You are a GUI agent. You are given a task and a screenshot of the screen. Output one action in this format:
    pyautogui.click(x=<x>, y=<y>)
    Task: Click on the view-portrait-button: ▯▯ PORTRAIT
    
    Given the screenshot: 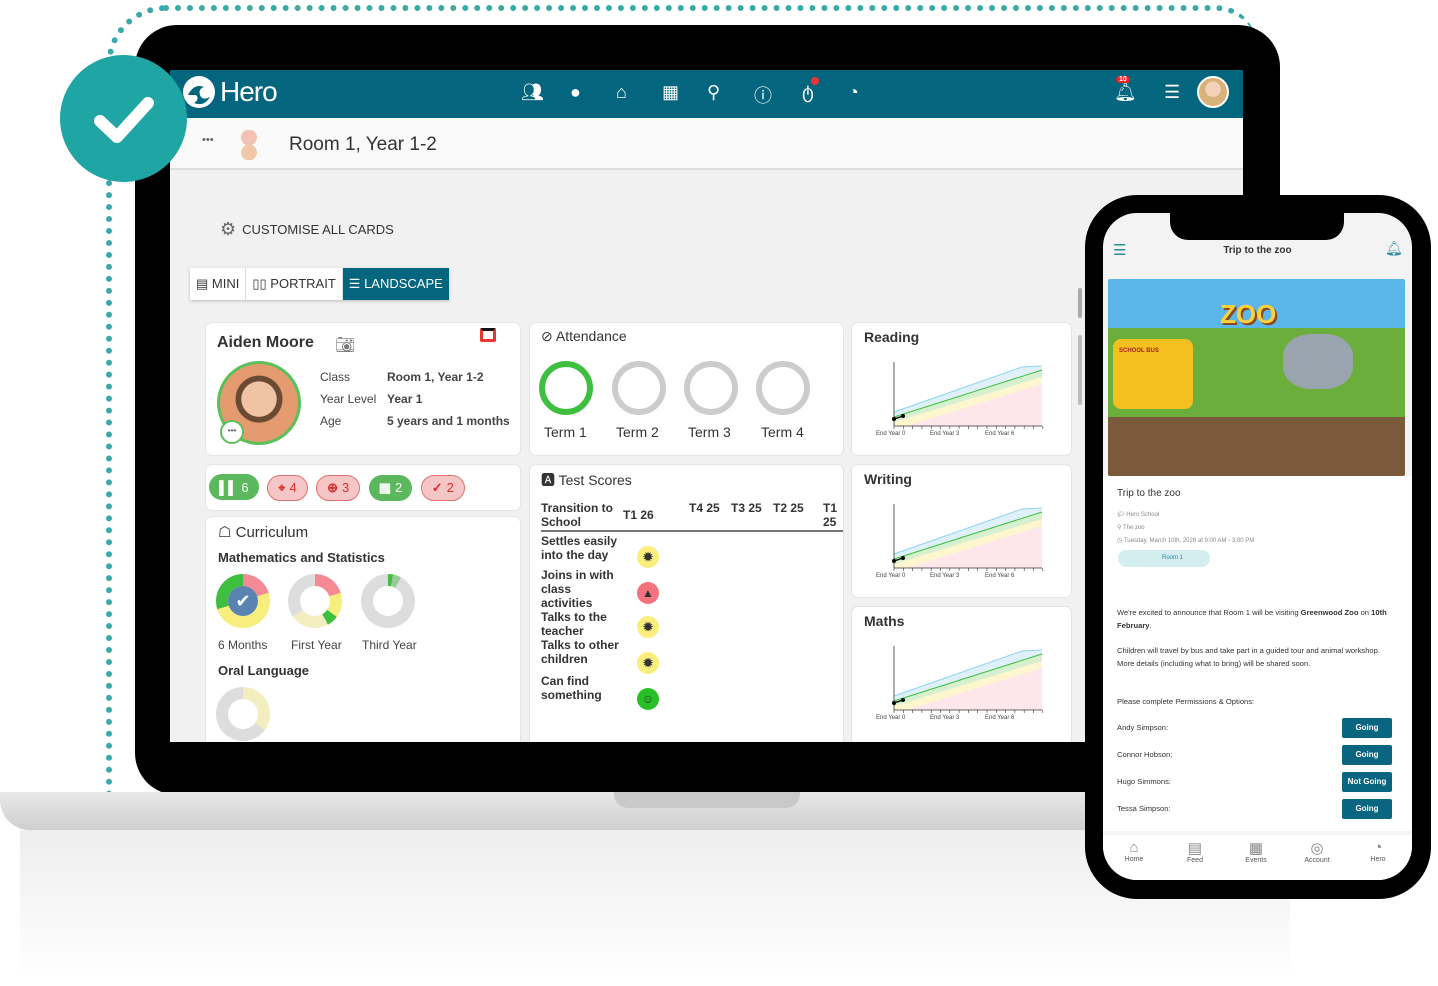 What is the action you would take?
    pyautogui.click(x=294, y=284)
    